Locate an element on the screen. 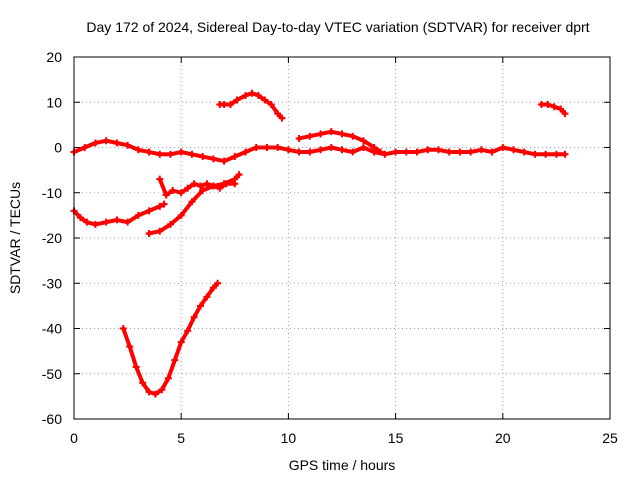  series-5-line is located at coordinates (250, 106).